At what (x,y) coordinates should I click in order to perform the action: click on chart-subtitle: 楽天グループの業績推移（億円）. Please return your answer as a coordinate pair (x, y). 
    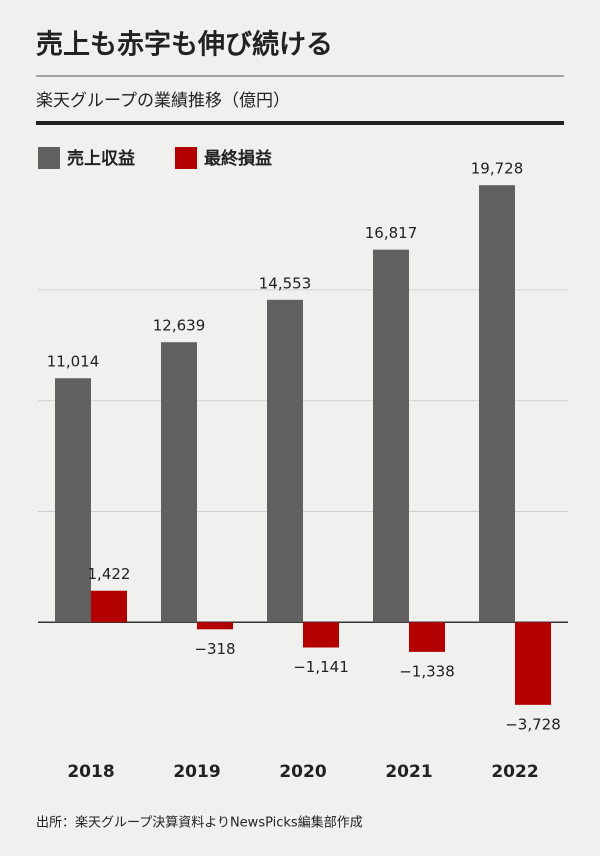
    Looking at the image, I should click on (163, 101).